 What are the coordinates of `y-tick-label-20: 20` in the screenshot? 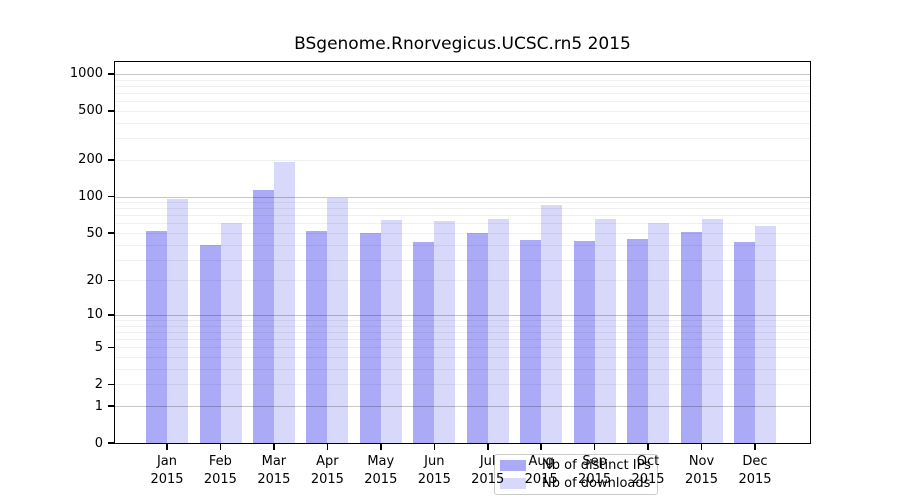 It's located at (94, 280).